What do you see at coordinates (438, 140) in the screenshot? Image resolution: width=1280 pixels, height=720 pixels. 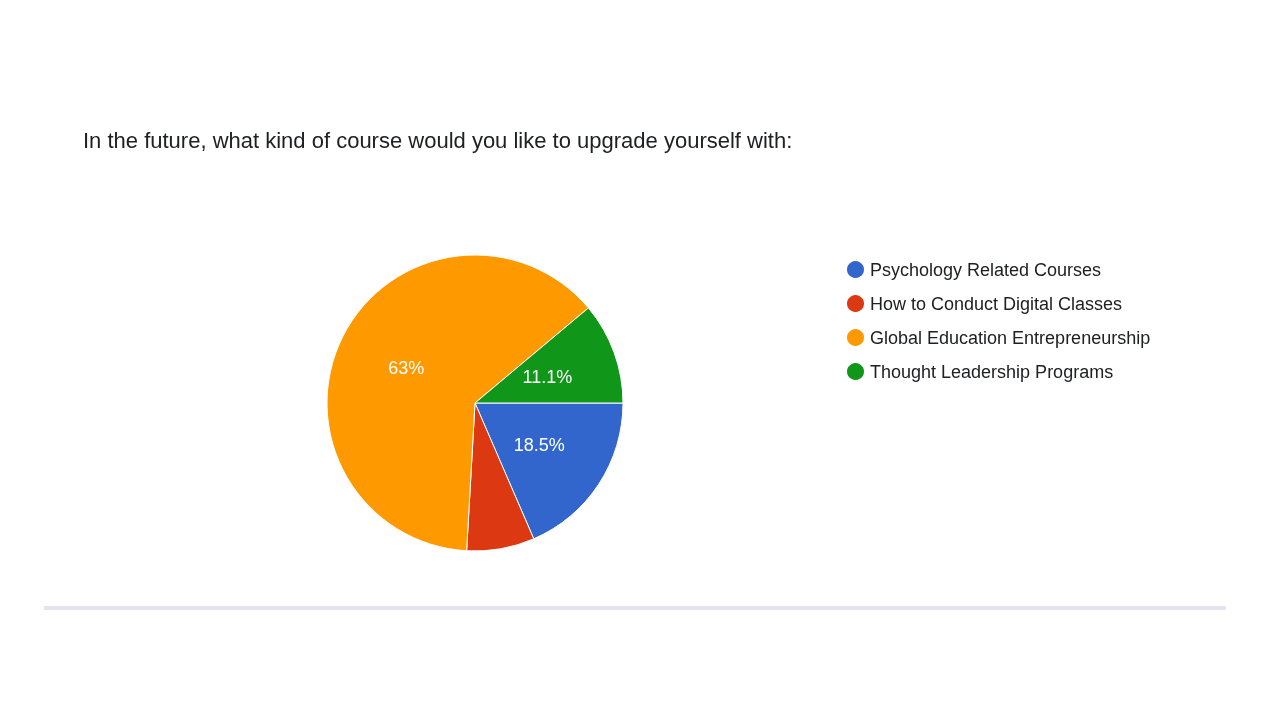 I see `chart-title: In the future, what kind of course would you like to upgrade yourself with:` at bounding box center [438, 140].